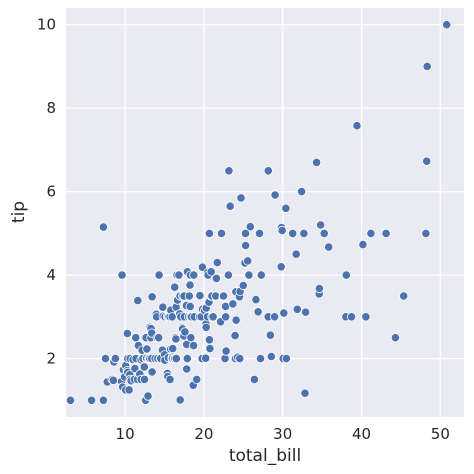  I want to click on x-tick-labels: 10 20 30 40 50, so click(283, 434).